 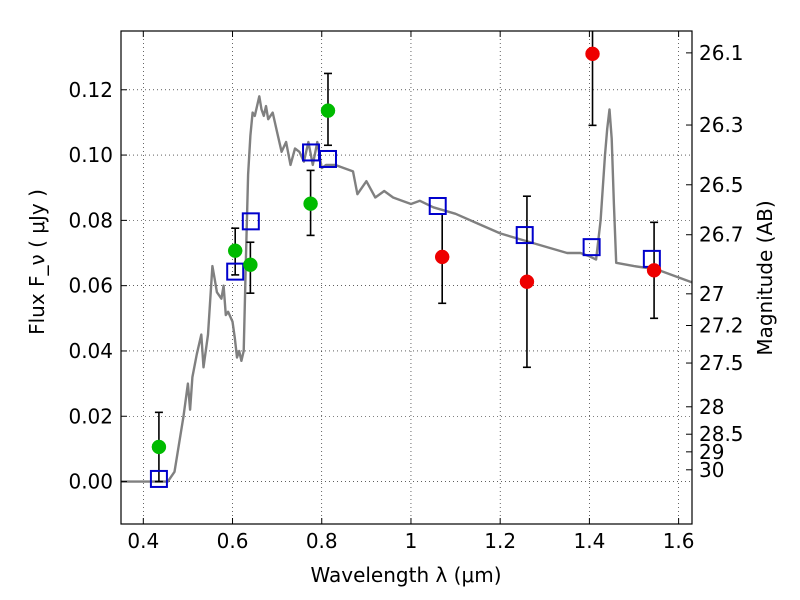 I want to click on magnitude-tick-label: 26.5, so click(x=721, y=185).